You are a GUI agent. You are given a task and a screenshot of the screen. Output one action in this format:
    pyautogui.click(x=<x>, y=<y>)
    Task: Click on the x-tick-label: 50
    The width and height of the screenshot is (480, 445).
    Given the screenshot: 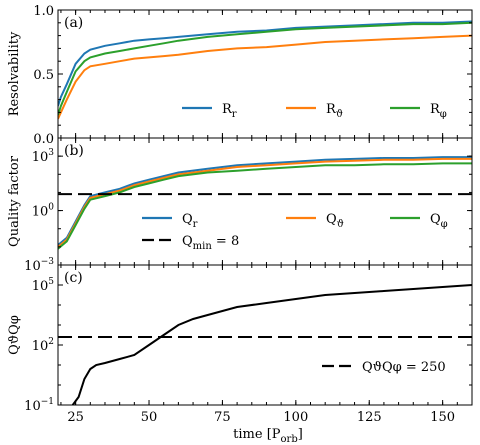 What is the action you would take?
    pyautogui.click(x=149, y=417)
    